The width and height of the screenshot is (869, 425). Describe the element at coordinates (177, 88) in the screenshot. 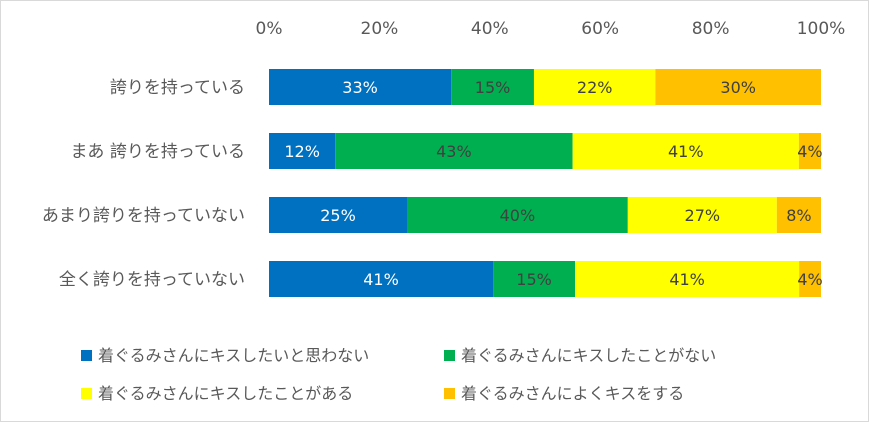

I see `category-label: 誇りを持っている` at that location.